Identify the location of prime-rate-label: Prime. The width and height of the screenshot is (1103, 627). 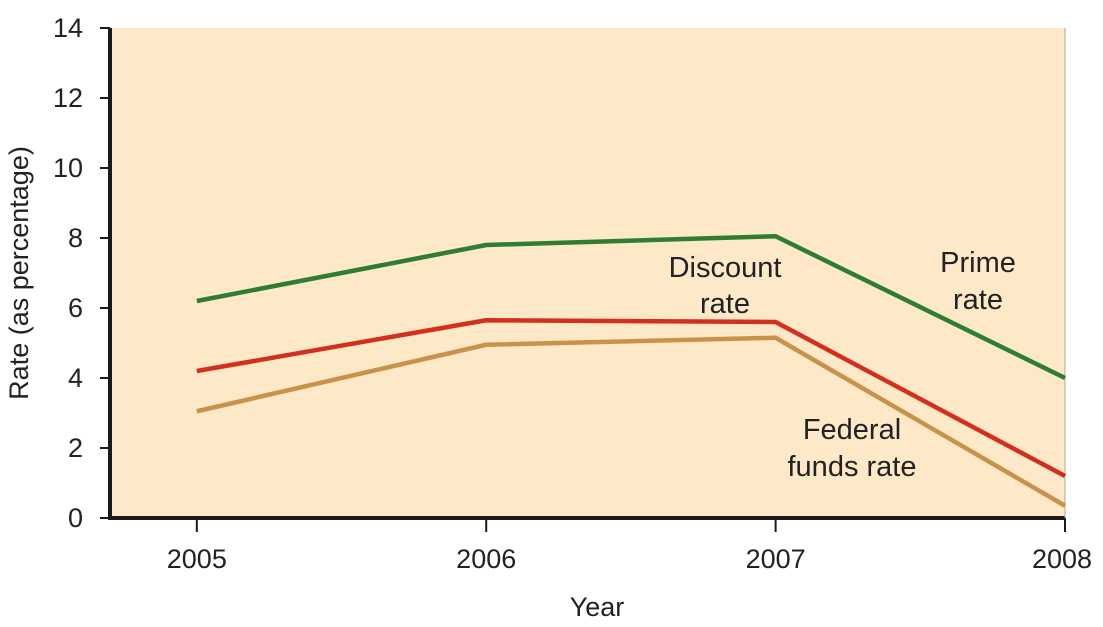
(978, 263).